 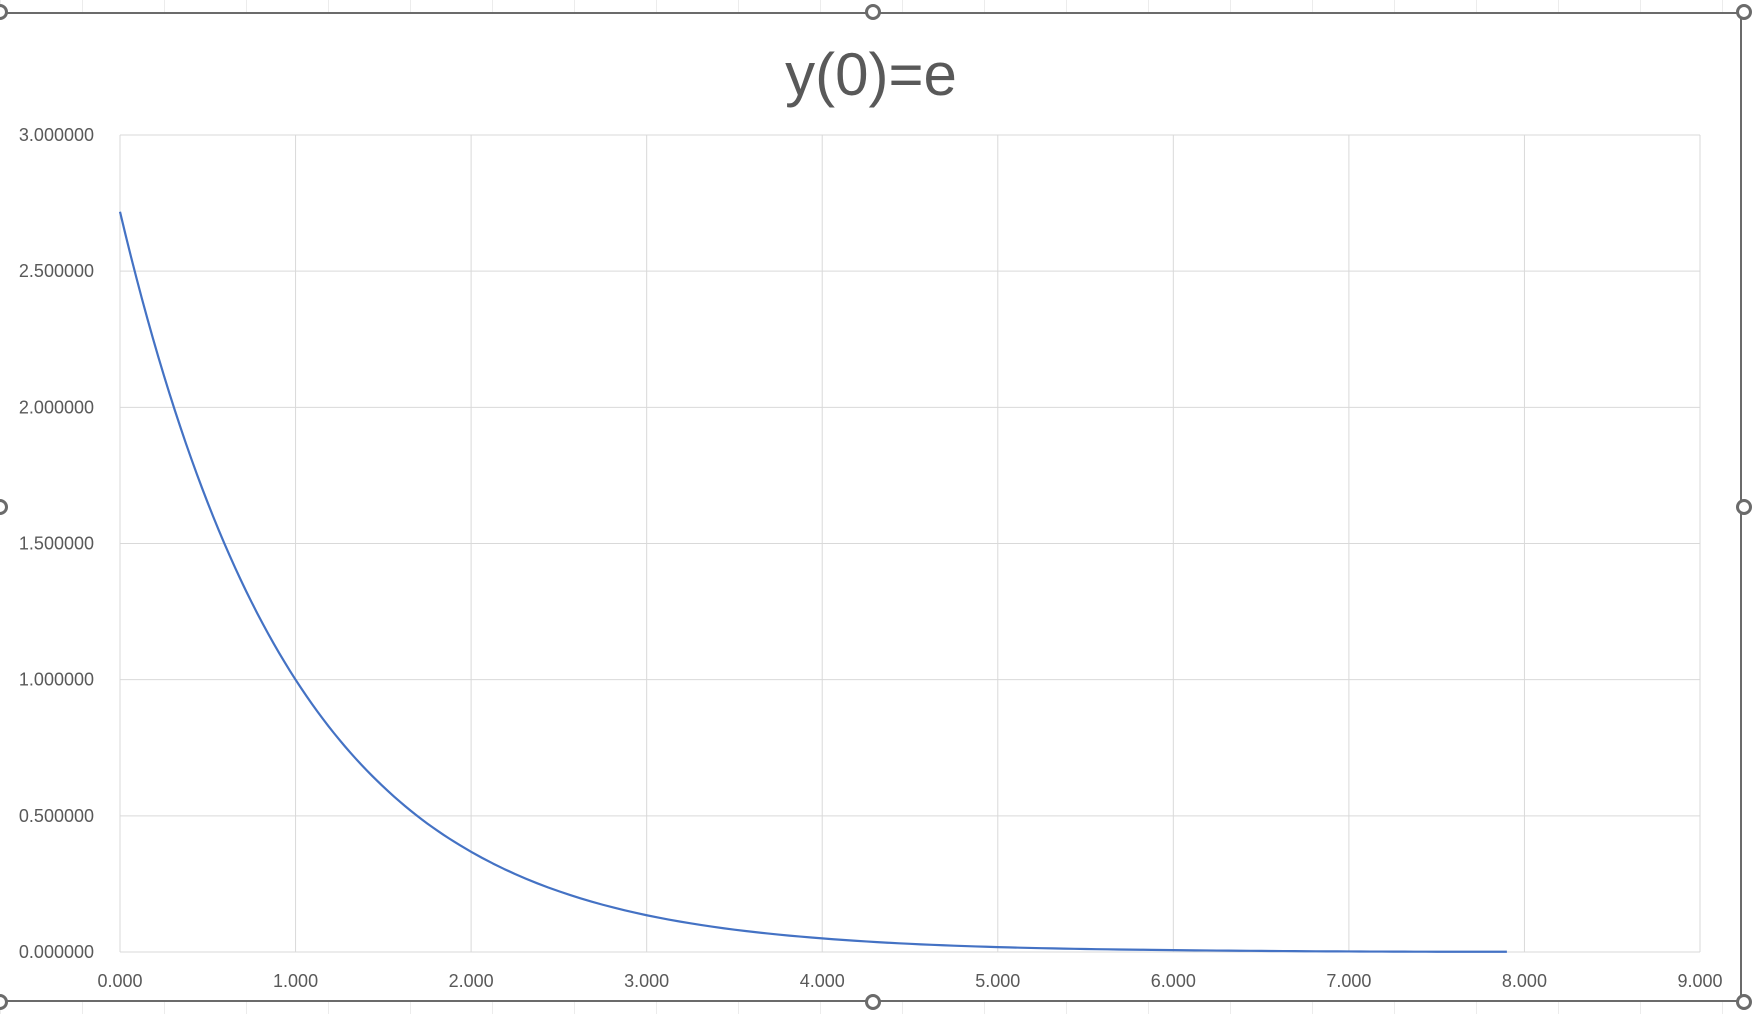 What do you see at coordinates (1348, 981) in the screenshot?
I see `x-tick-label: 7.000` at bounding box center [1348, 981].